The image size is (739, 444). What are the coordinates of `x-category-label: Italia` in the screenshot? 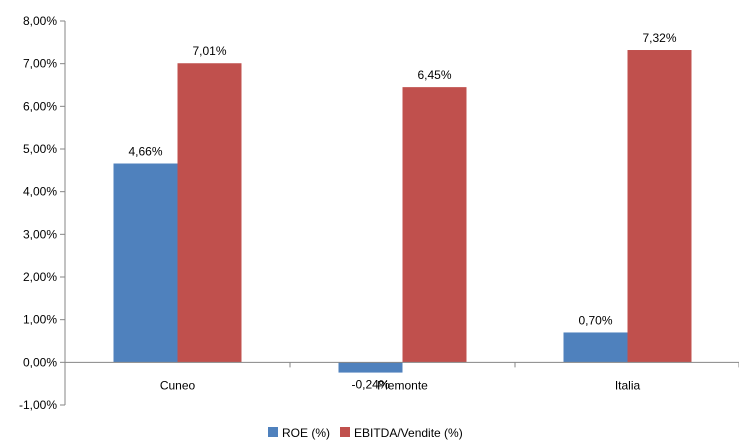 It's located at (628, 385).